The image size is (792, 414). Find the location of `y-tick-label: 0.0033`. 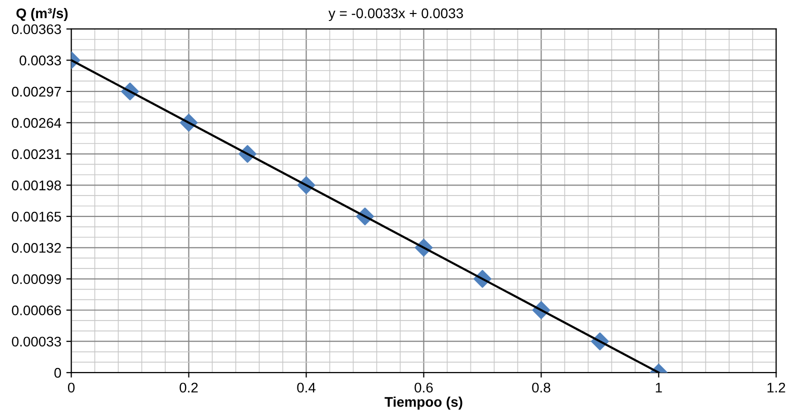

y-tick-label: 0.0033 is located at coordinates (40, 61).